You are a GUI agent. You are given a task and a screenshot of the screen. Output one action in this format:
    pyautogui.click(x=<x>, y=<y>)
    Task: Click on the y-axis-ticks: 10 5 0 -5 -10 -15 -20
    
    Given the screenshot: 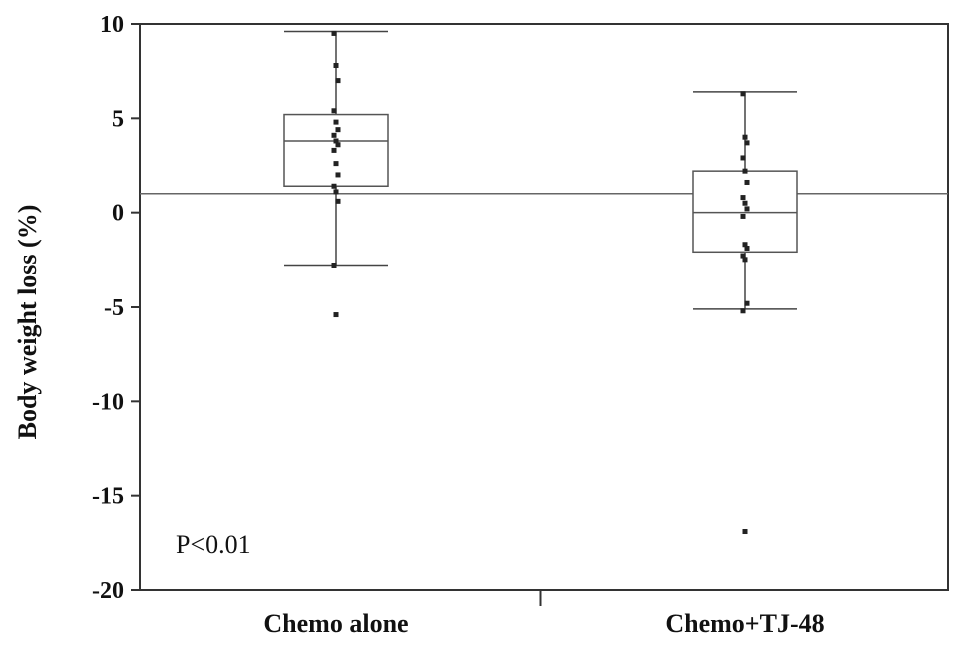 What is the action you would take?
    pyautogui.click(x=116, y=308)
    